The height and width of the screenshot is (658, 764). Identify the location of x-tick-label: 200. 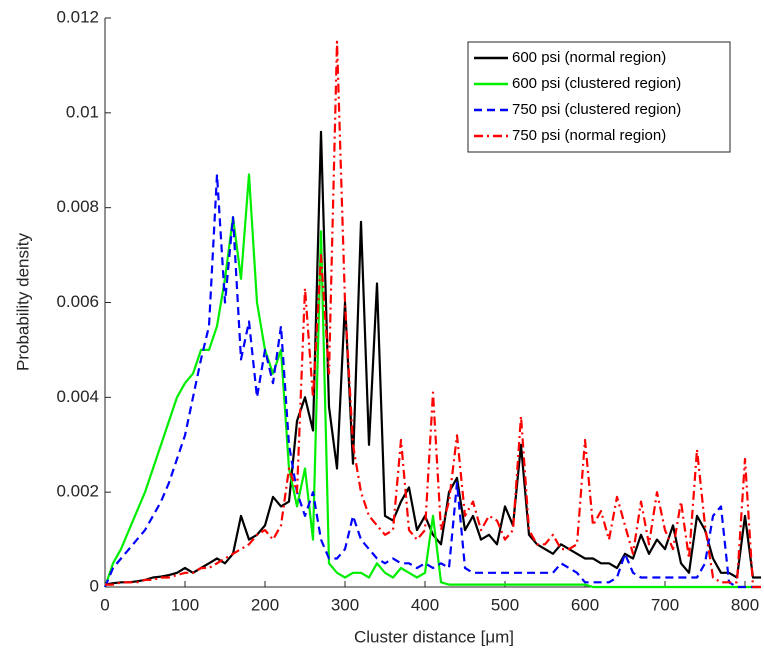
(265, 604).